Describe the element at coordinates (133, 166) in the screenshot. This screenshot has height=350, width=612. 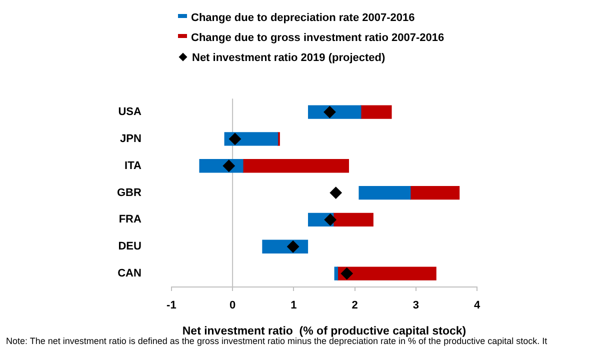
I see `y-tick-label: ITA` at that location.